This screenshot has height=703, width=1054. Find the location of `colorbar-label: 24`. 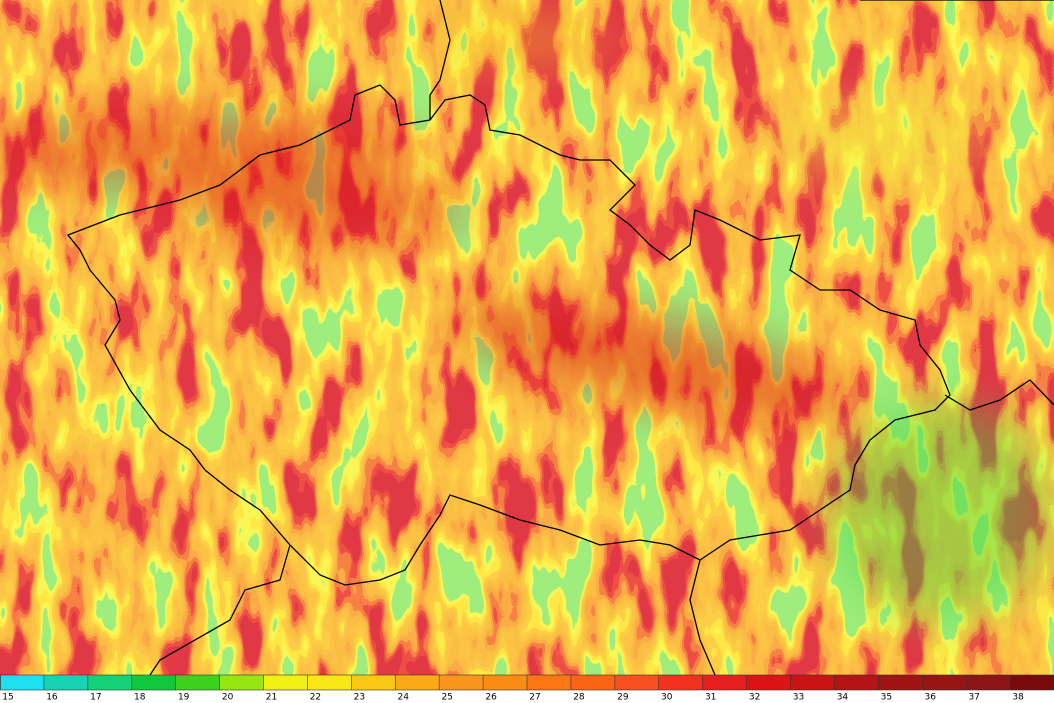

colorbar-label: 24 is located at coordinates (404, 698).